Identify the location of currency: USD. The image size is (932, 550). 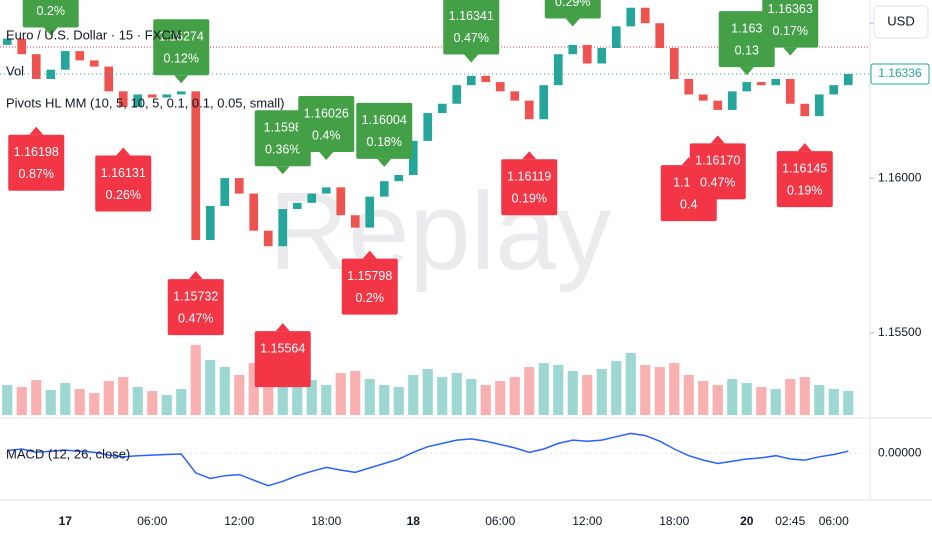
(900, 20).